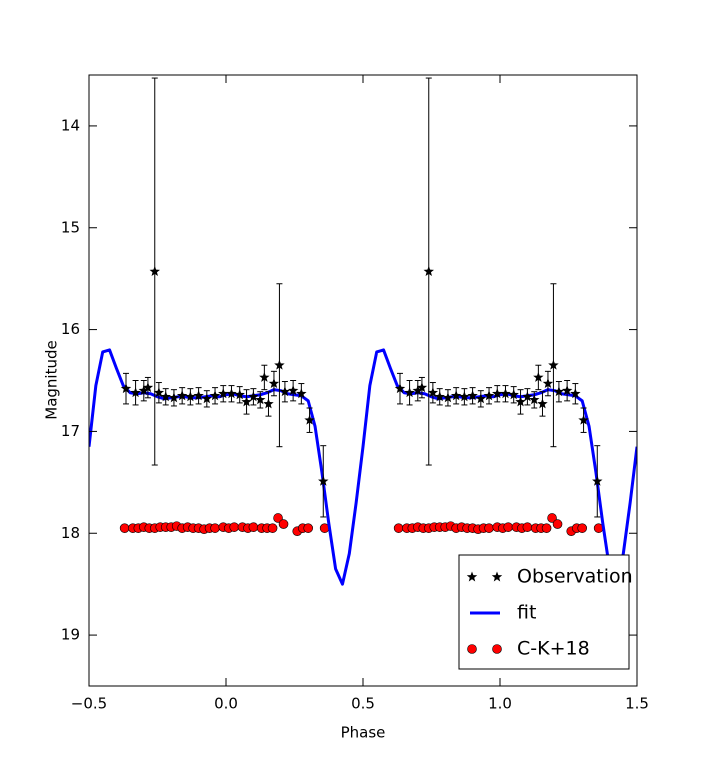 This screenshot has width=708, height=763. Describe the element at coordinates (52, 379) in the screenshot. I see `y-axis-label: Magnitude` at that location.